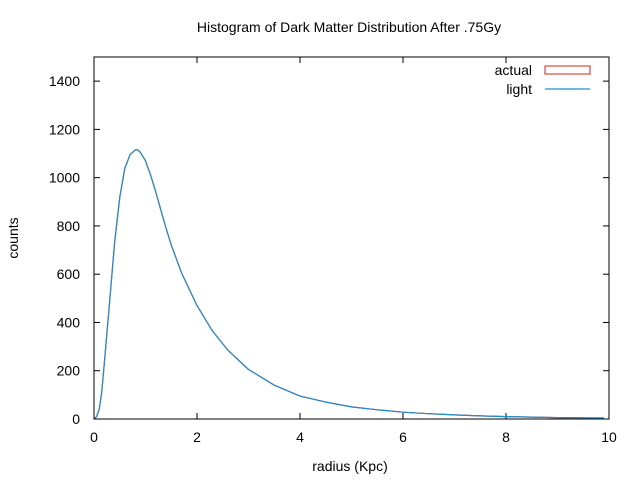 This screenshot has width=640, height=480. I want to click on legend-swatch-actual, so click(567, 70).